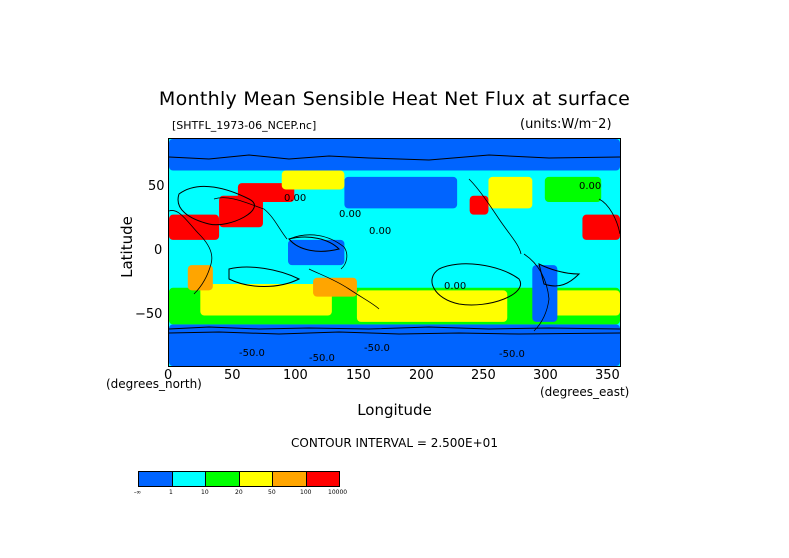 The width and height of the screenshot is (789, 558). Describe the element at coordinates (272, 492) in the screenshot. I see `legend-label: 50` at that location.